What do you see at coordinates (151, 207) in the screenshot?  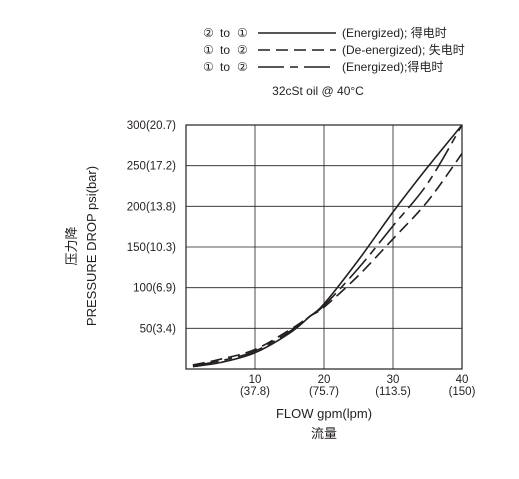 I see `y-tick-label: 200(13.8)` at bounding box center [151, 207].